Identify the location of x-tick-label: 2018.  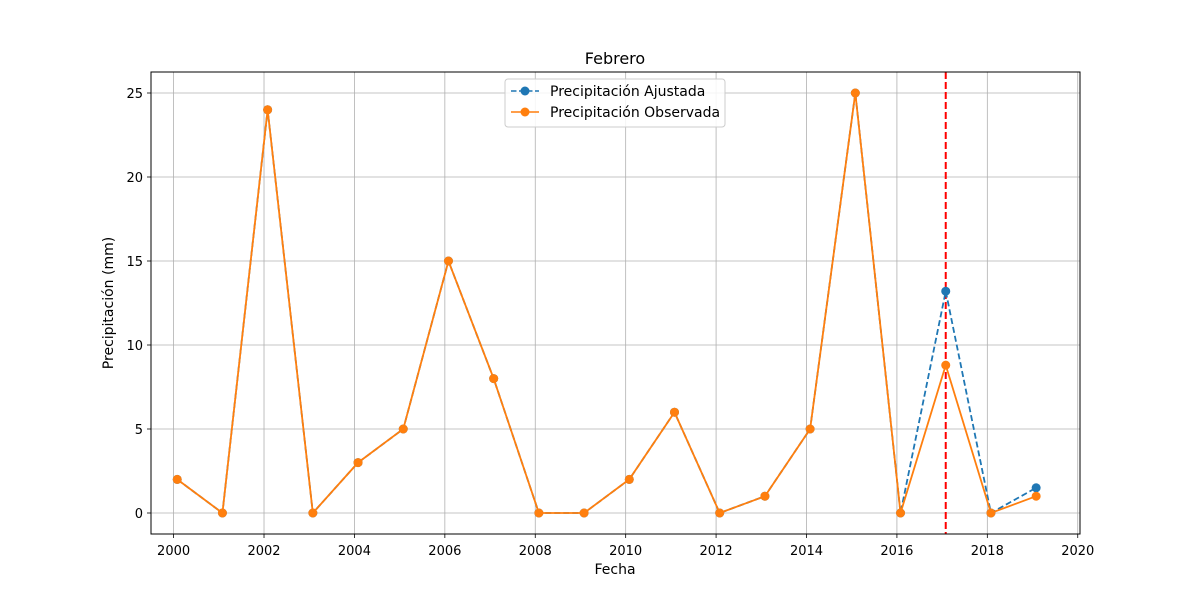
(987, 551).